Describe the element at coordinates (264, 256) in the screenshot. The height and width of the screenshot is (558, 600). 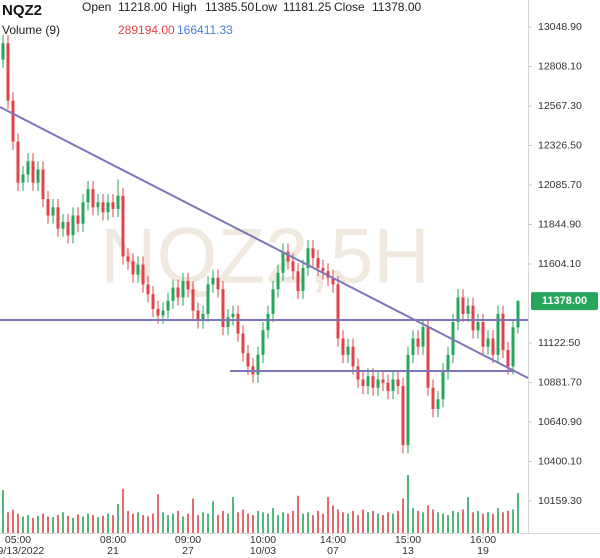
I see `watermark: NQZ2,5H` at that location.